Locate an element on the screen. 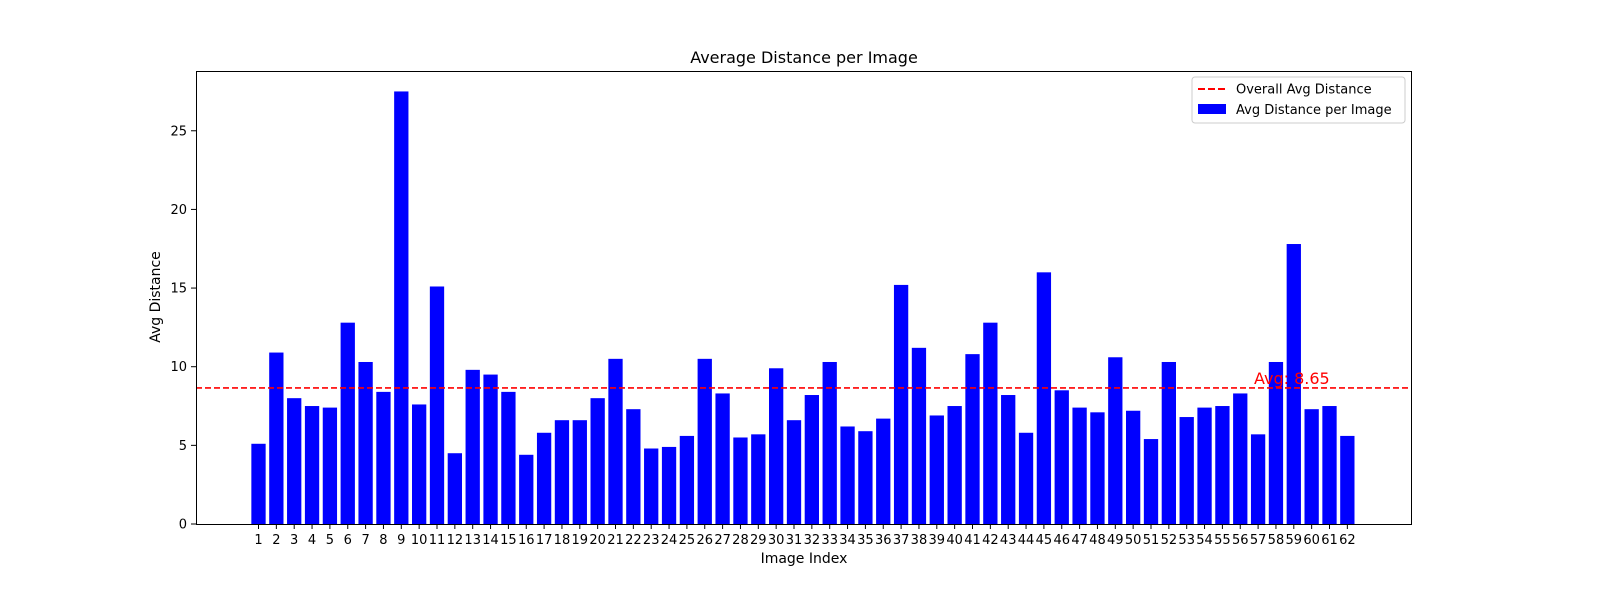  x-tick-label: 9 is located at coordinates (401, 540).